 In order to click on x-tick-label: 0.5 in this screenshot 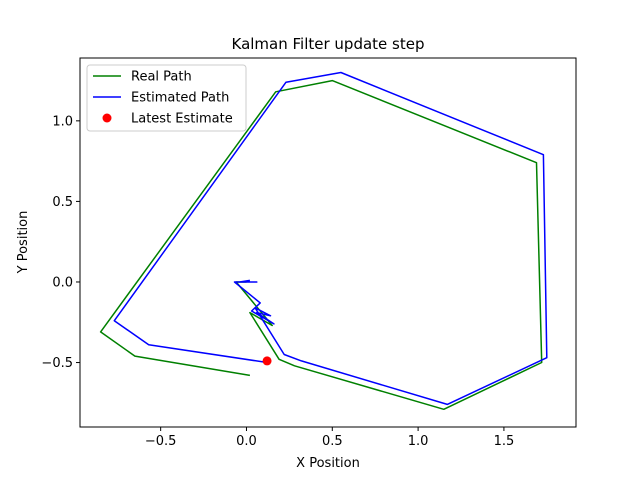, I will do `click(332, 441)`.